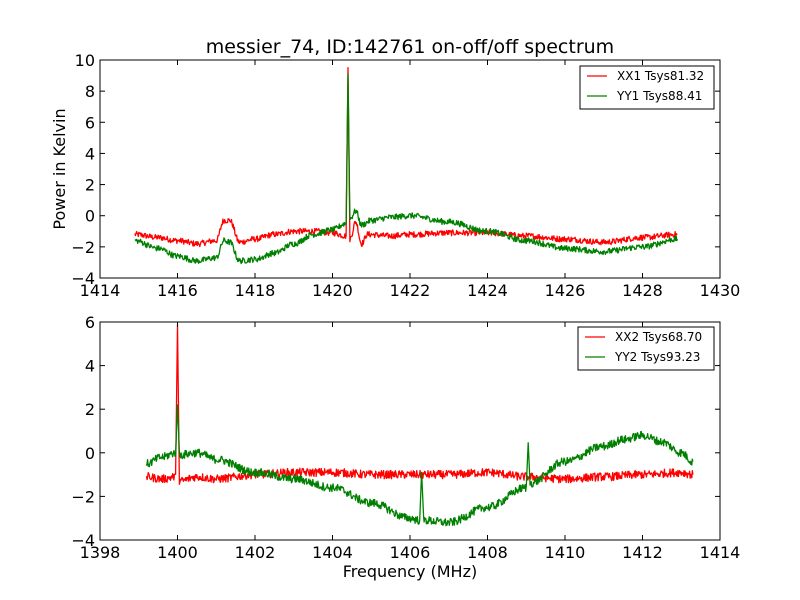 This screenshot has height=600, width=800. I want to click on x-tick-label: 1410, so click(565, 552).